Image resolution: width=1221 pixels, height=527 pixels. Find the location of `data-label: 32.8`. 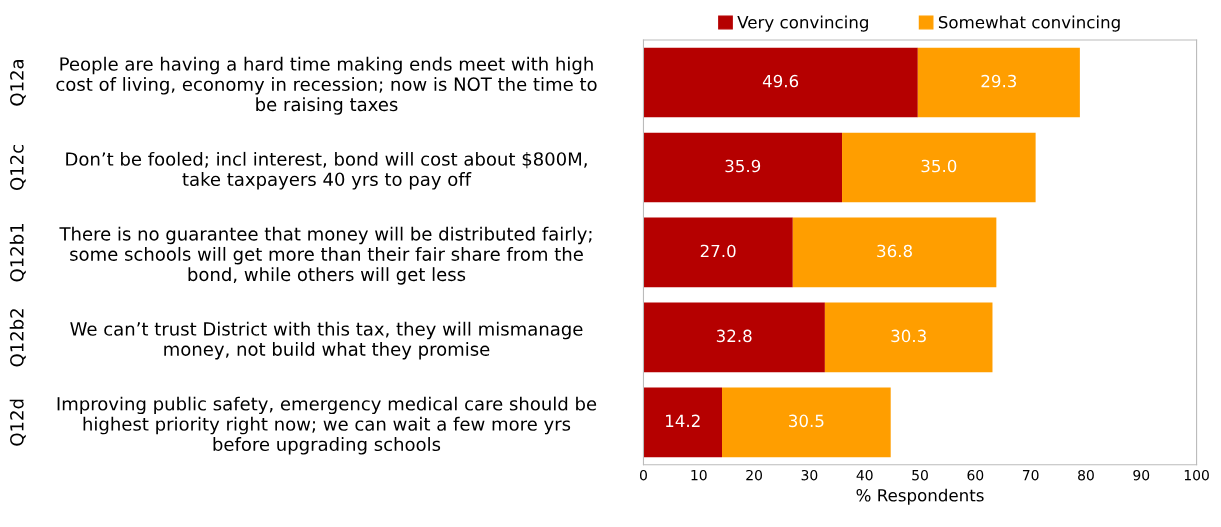

data-label: 32.8 is located at coordinates (734, 336).